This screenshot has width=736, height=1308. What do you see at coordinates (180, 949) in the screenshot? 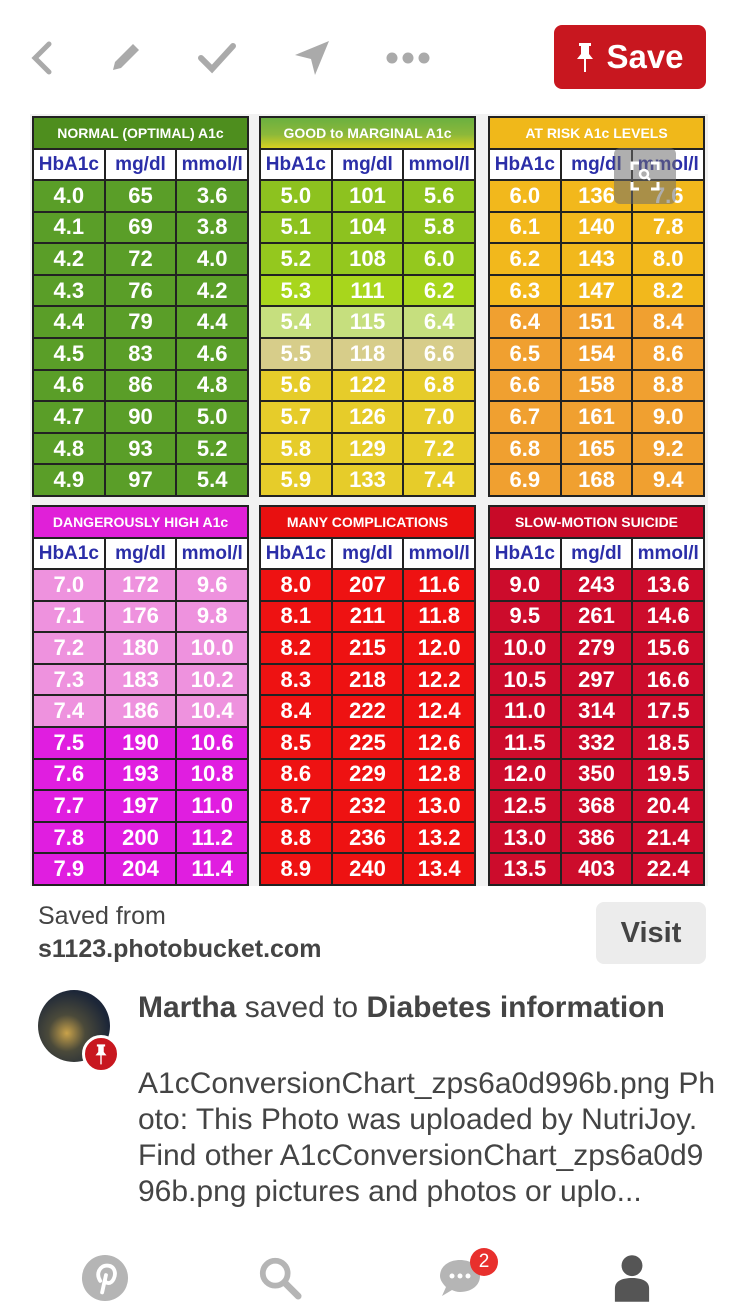
I see `source-domain: s1123.photobucket.com` at bounding box center [180, 949].